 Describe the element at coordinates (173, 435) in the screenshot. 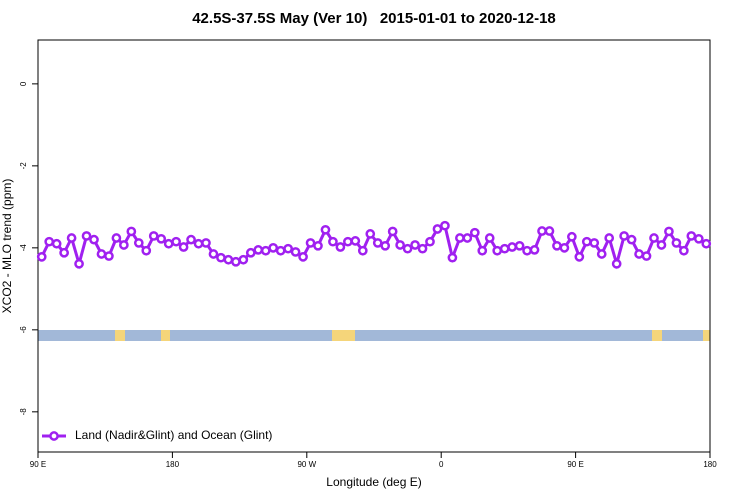

I see `legend-label: Land (Nadir&Glint) and Ocean (Glint)` at that location.